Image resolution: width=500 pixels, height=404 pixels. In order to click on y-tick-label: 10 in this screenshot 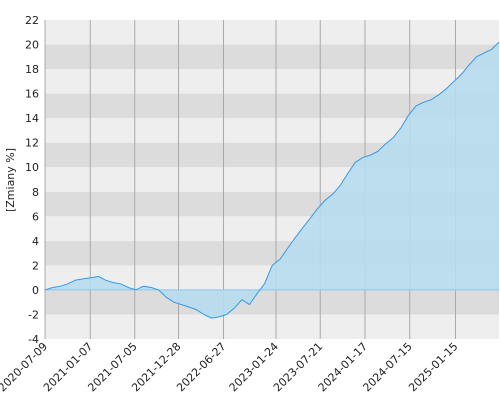, I will do `click(32, 167)`.